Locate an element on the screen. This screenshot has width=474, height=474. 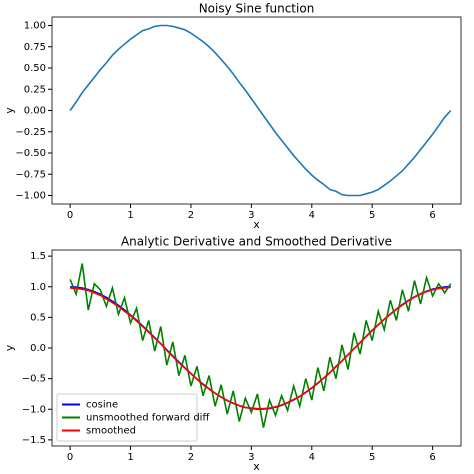
legend-label: smoothed is located at coordinates (111, 431).